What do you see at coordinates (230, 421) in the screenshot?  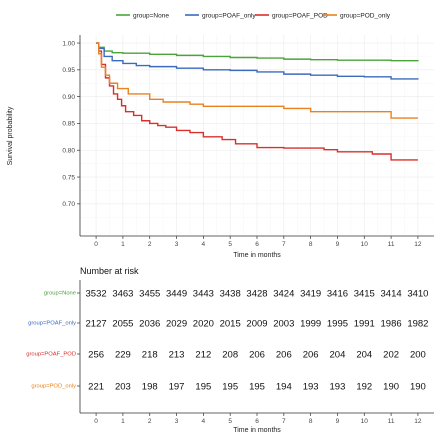 I see `risk-x-tick-label-5: 5` at bounding box center [230, 421].